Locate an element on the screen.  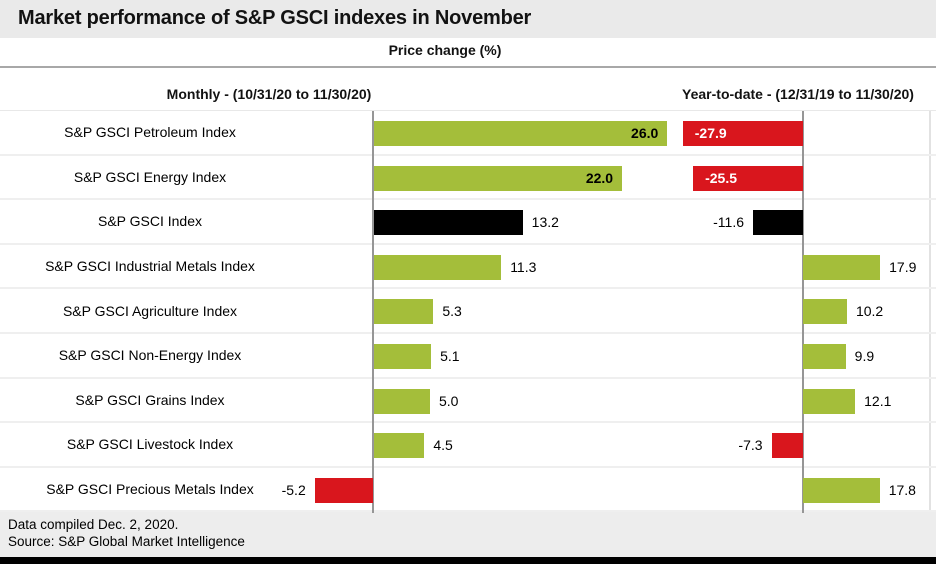
ytd-value-label: 17.9 is located at coordinates (903, 266).